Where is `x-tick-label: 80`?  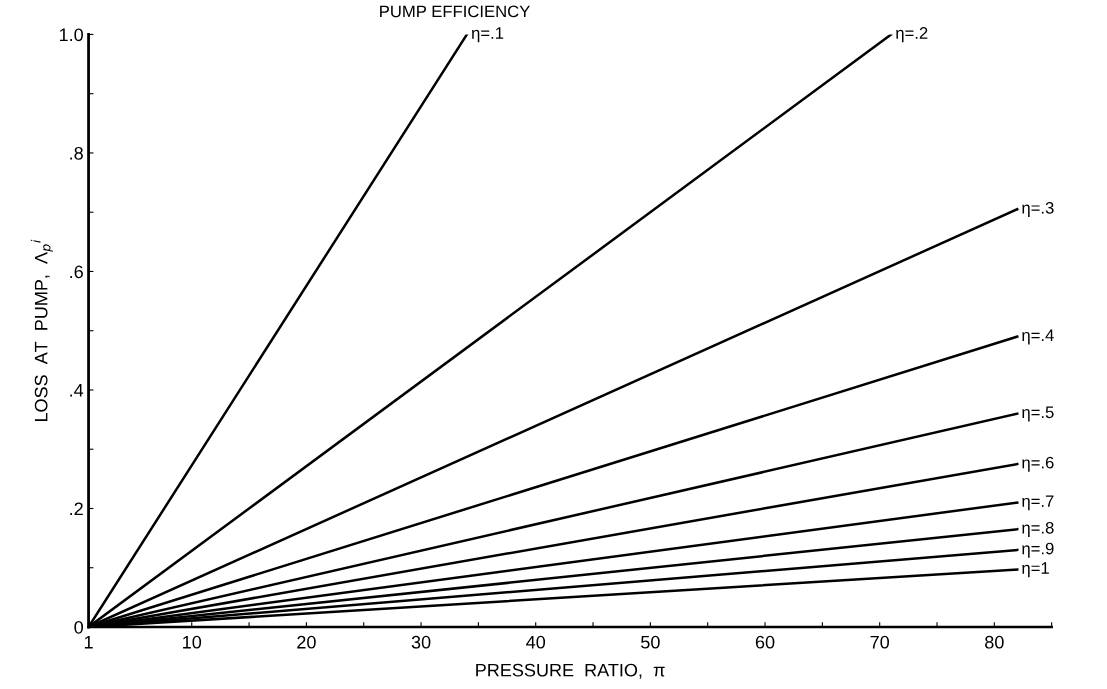 x-tick-label: 80 is located at coordinates (994, 642).